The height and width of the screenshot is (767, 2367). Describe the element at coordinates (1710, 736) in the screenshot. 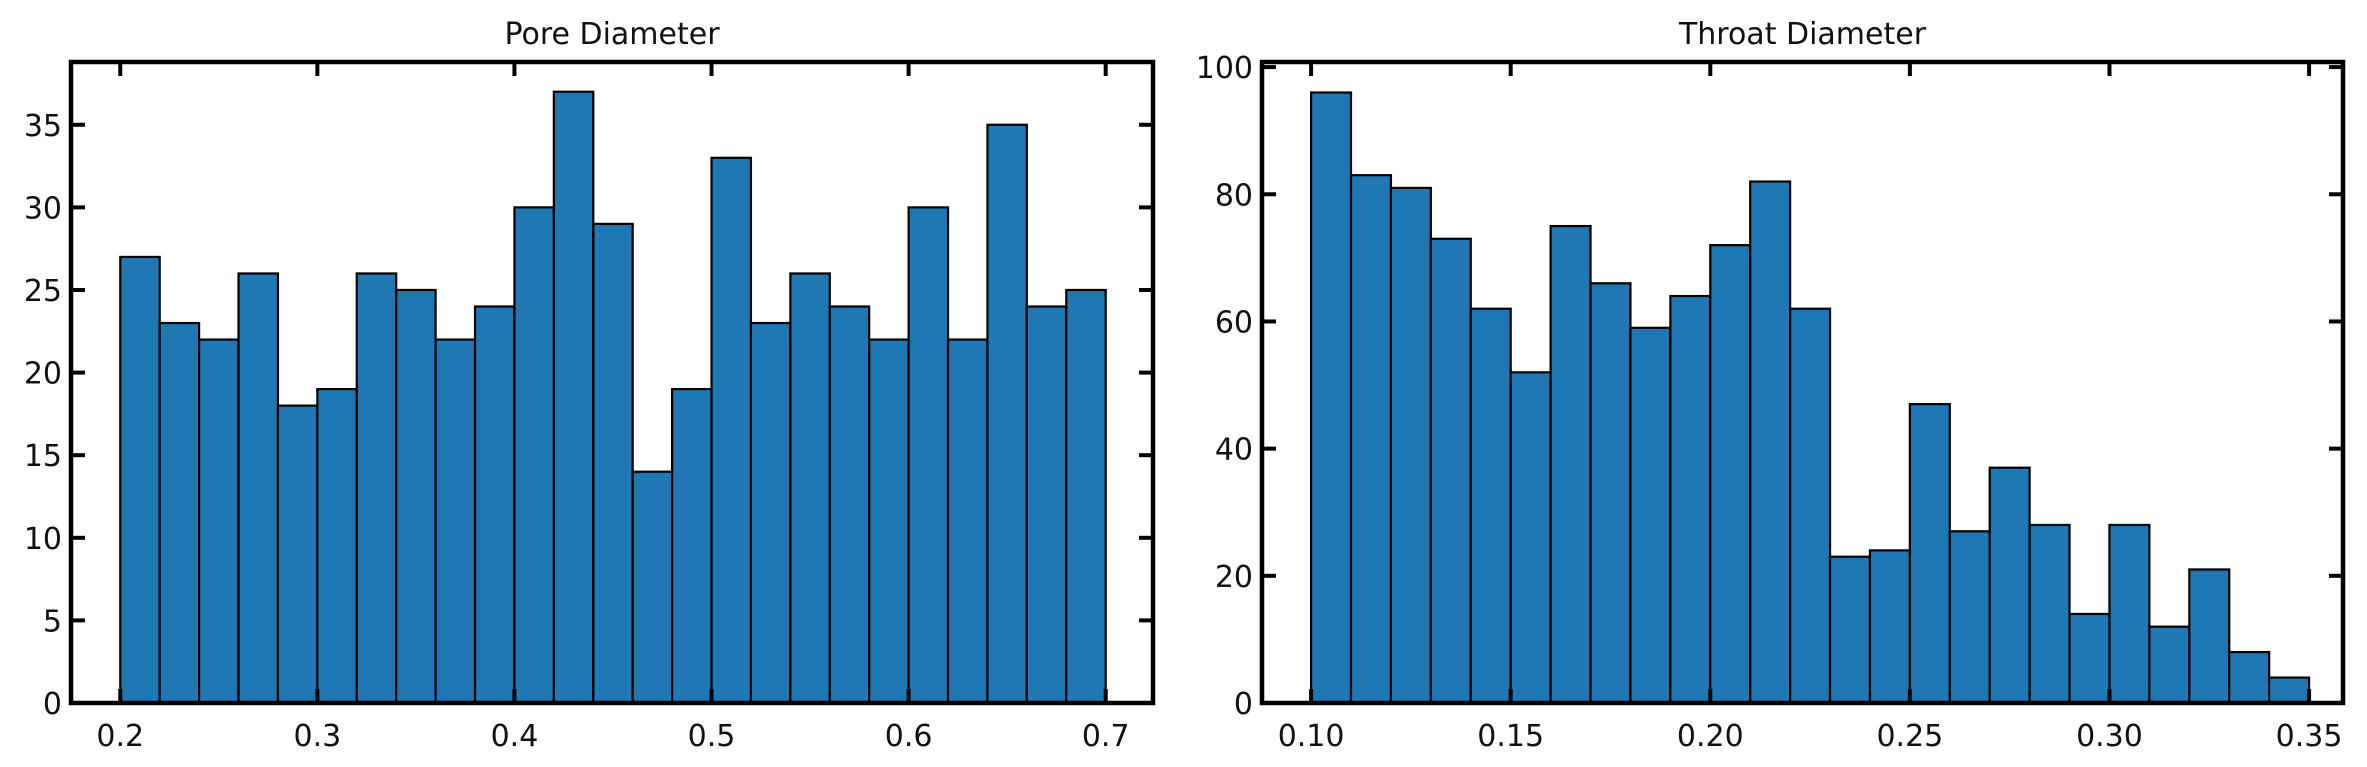

I see `x-tick-label: 0.20` at that location.